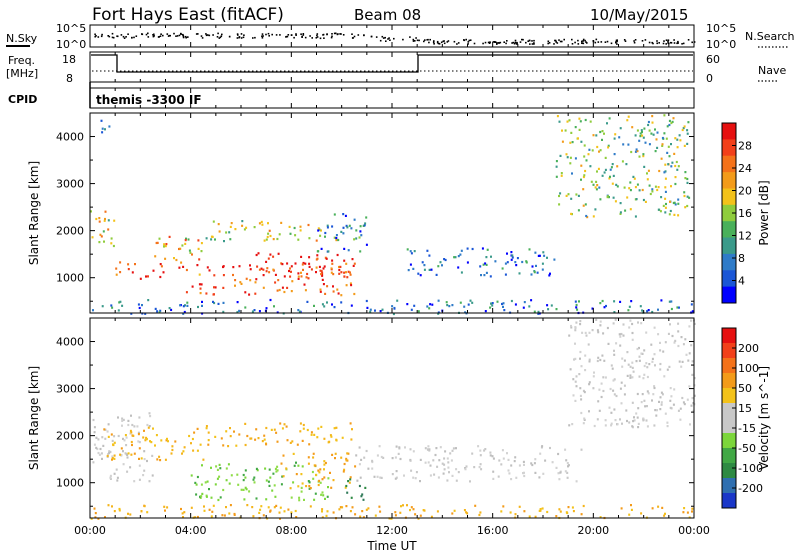  What do you see at coordinates (70, 389) in the screenshot?
I see `y-tick-label: 3000` at bounding box center [70, 389].